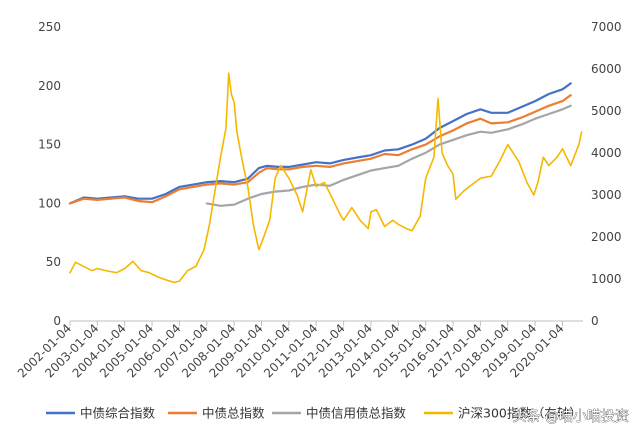 This screenshot has width=640, height=437. What do you see at coordinates (49, 203) in the screenshot?
I see `left-y-tick-label: 100` at bounding box center [49, 203].